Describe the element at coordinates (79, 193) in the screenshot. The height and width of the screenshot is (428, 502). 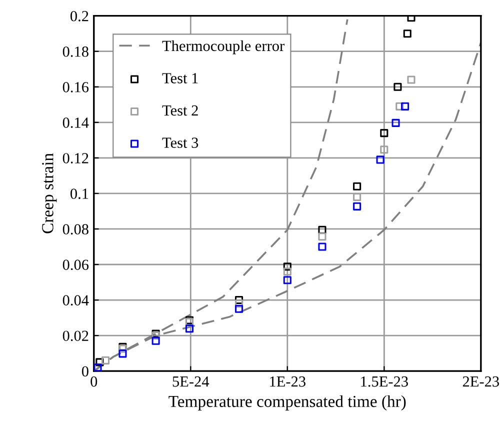
I see `y-tick-label: 0.1` at that location.